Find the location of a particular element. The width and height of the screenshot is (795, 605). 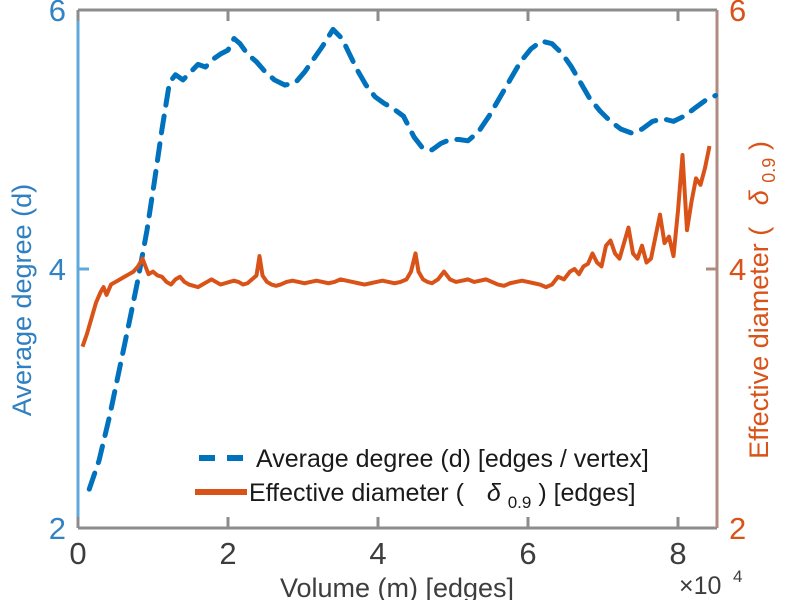

x-tick-label: 4 is located at coordinates (377, 553).